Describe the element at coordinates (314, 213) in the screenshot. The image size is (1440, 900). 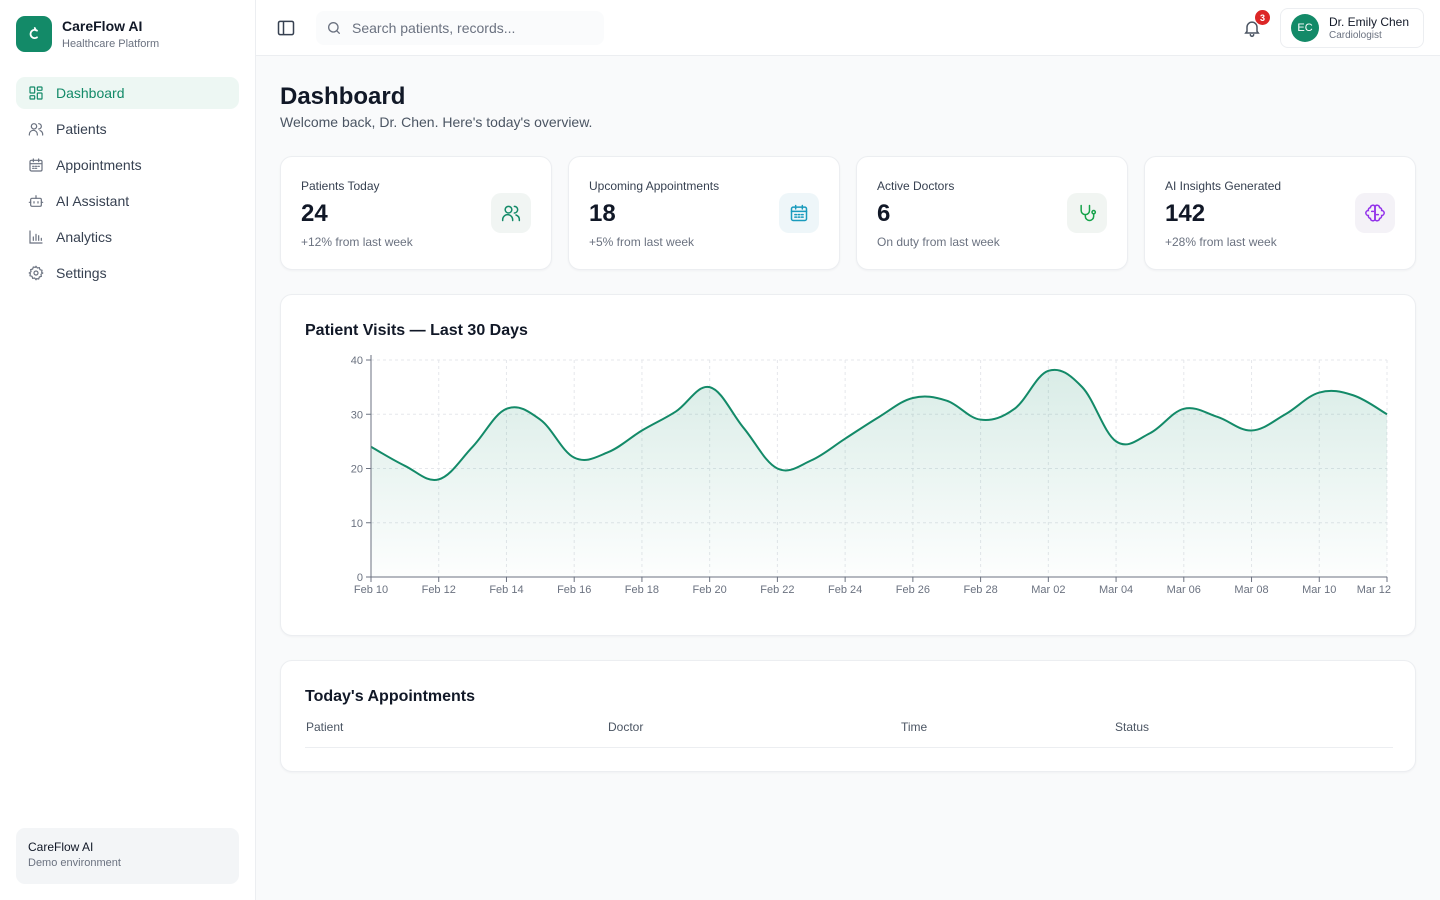
I see `stat-value: 24` at that location.